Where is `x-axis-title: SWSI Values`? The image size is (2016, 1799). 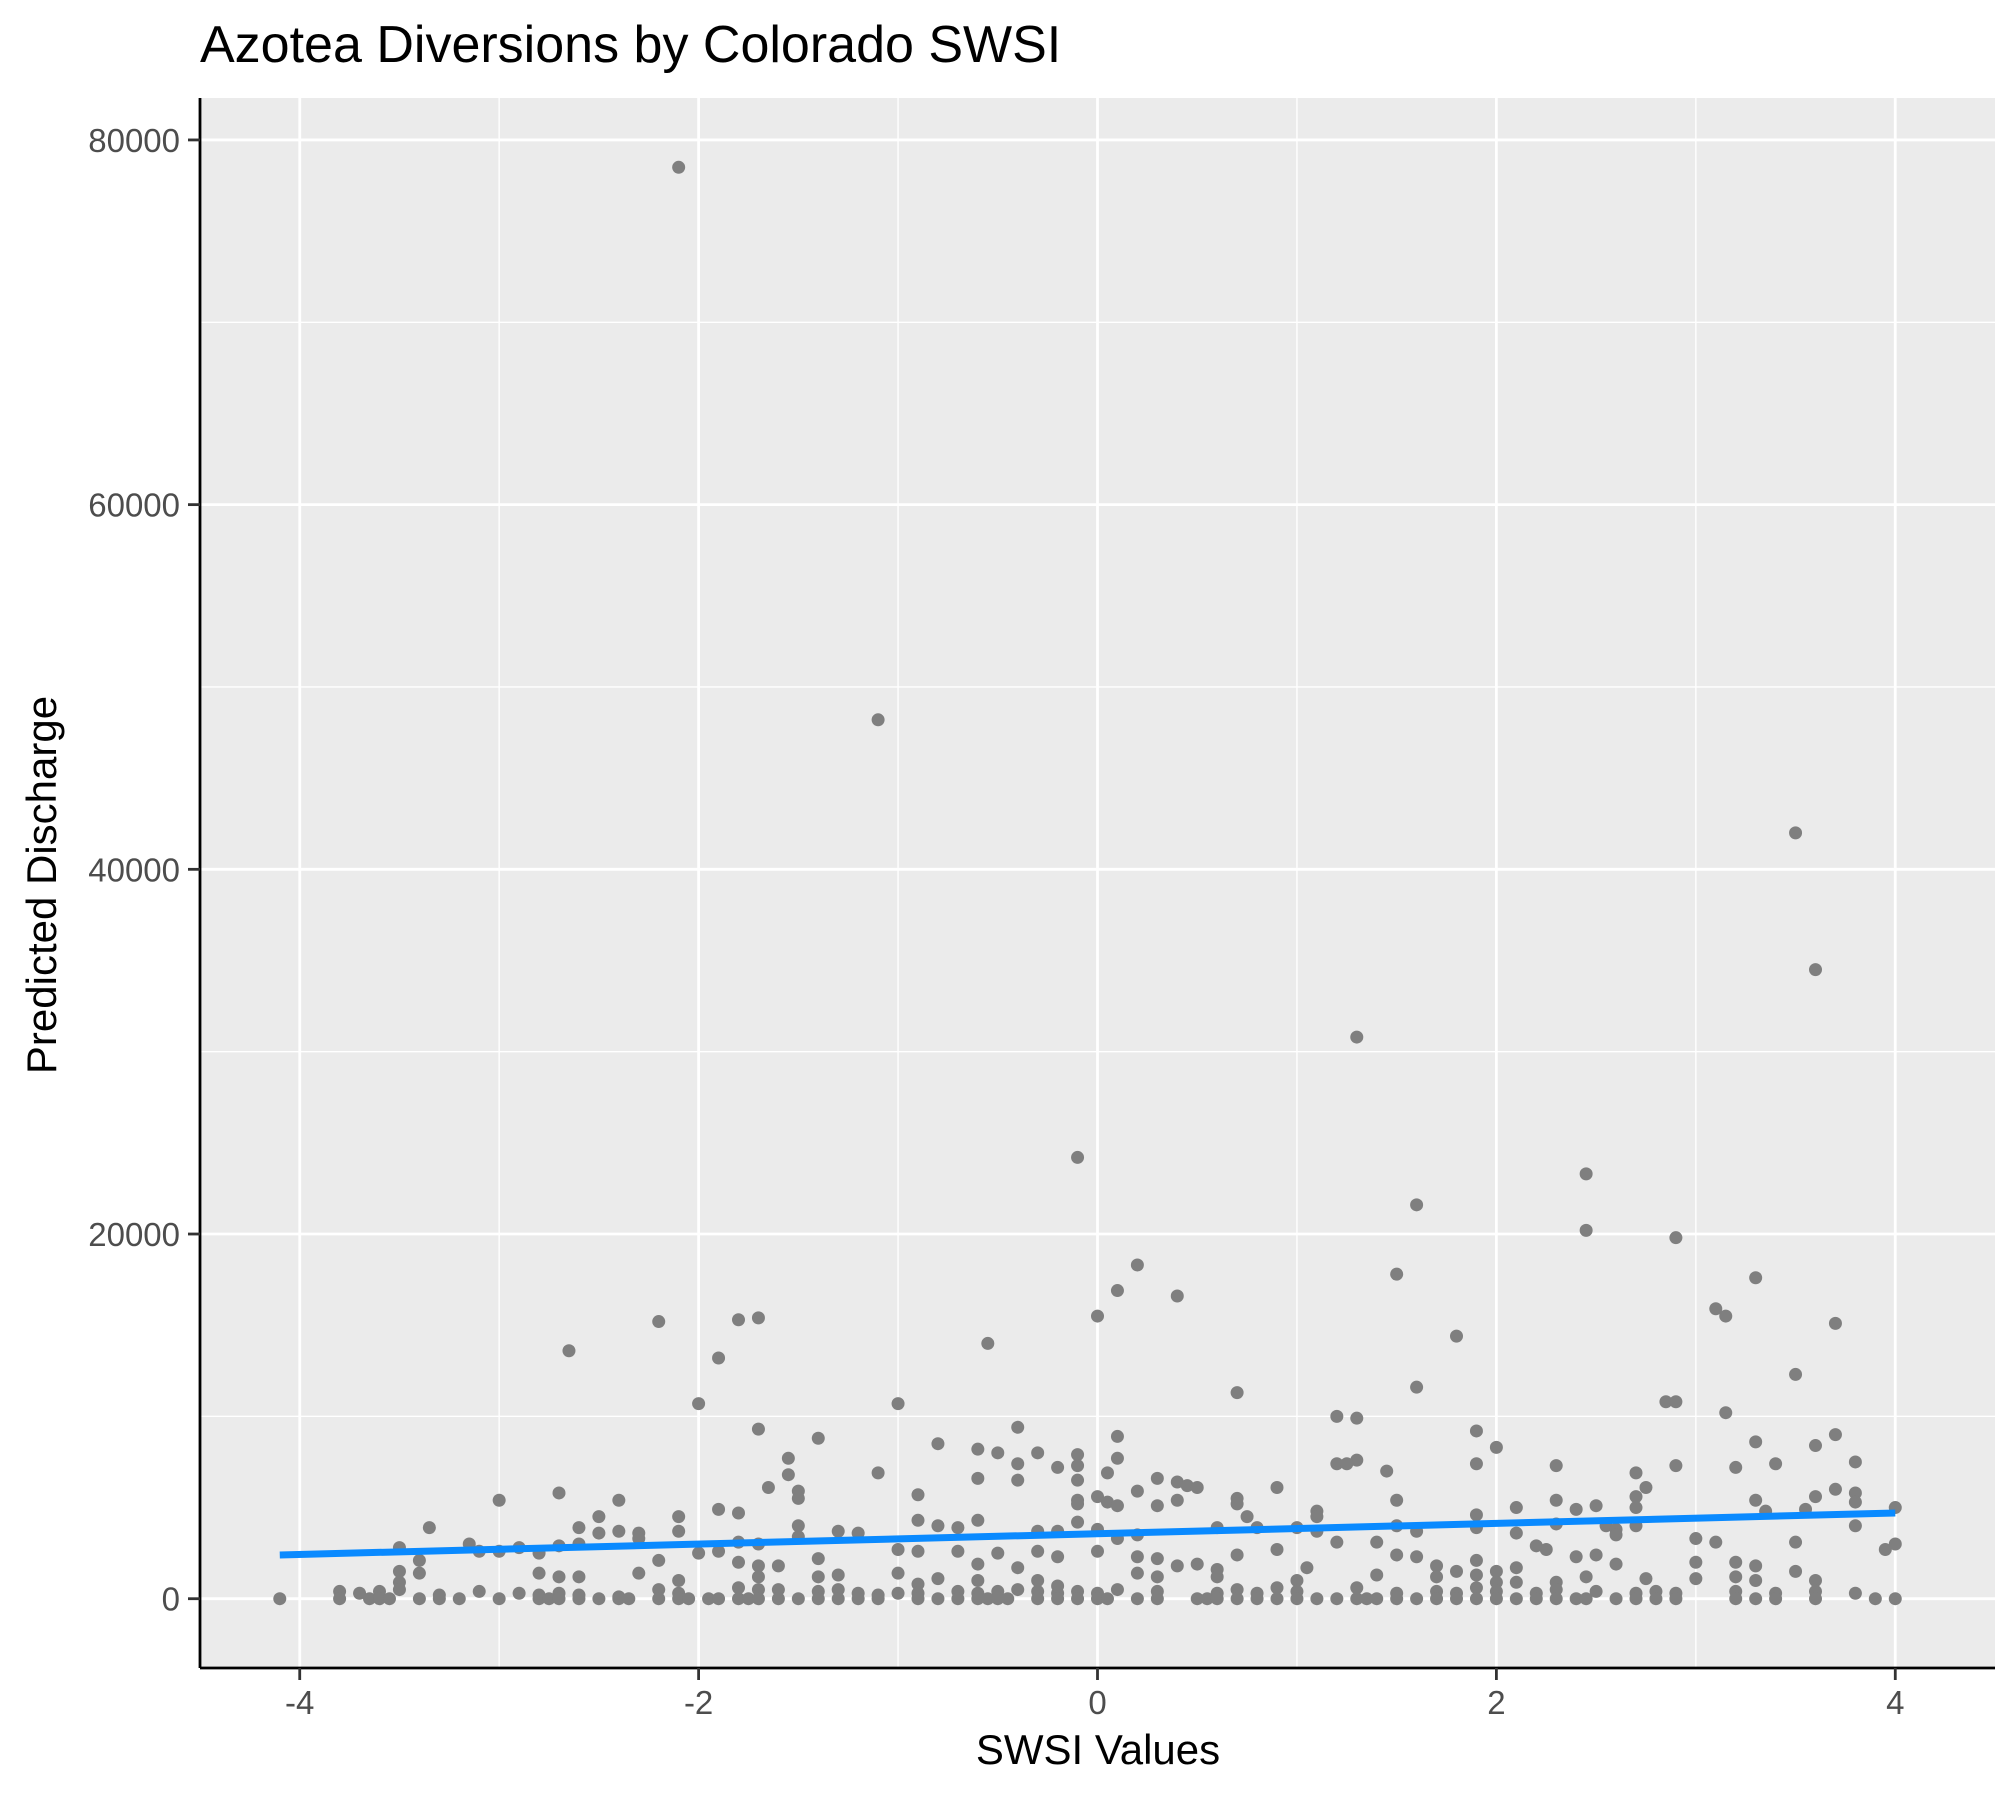
x-axis-title: SWSI Values is located at coordinates (1098, 1749).